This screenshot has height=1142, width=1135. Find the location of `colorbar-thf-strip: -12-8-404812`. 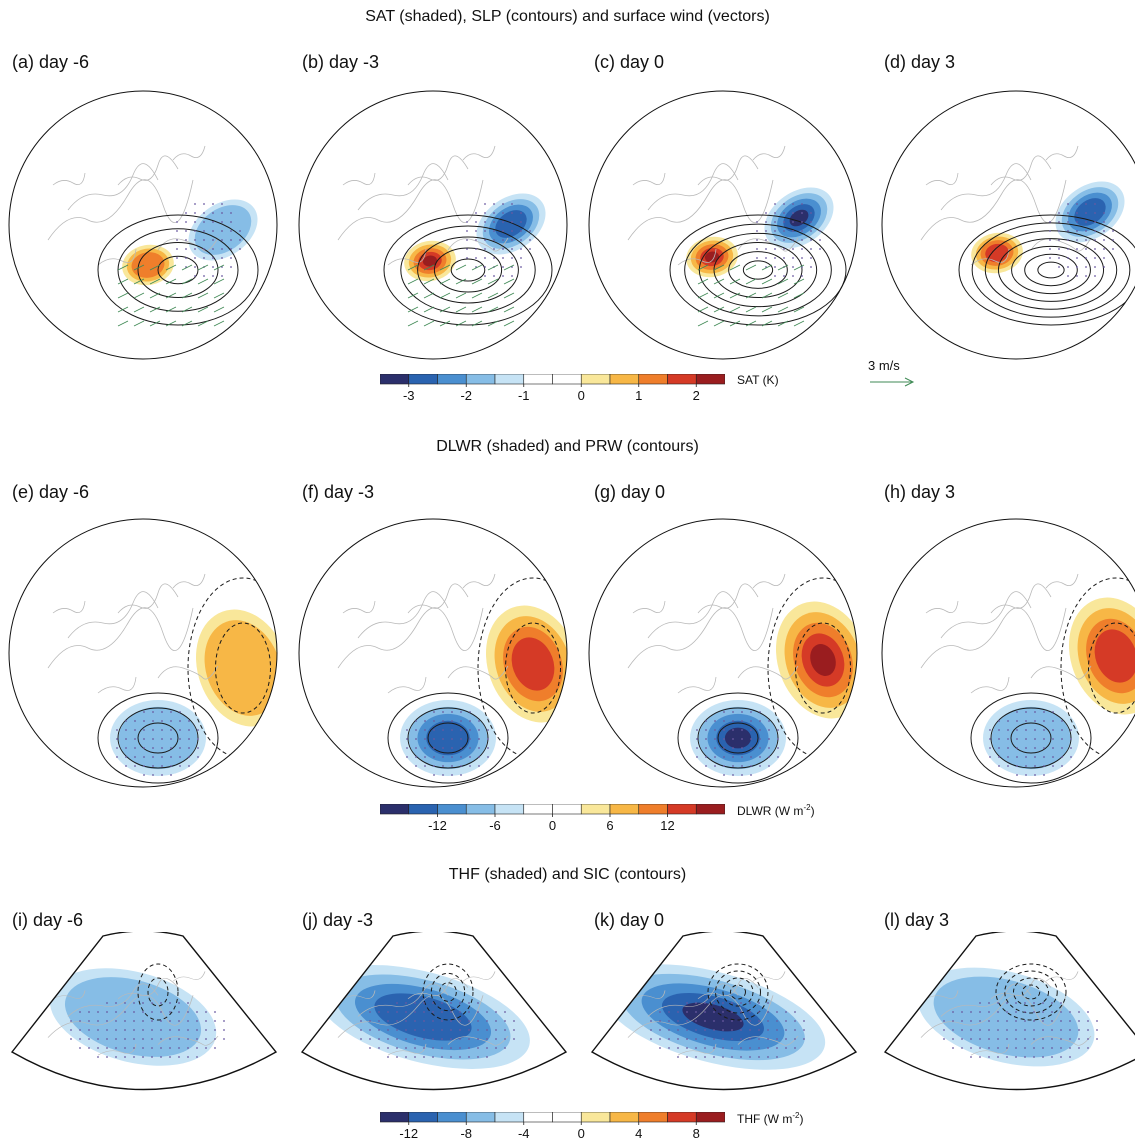

colorbar-thf-strip: -12-8-404812 is located at coordinates (552, 1127).